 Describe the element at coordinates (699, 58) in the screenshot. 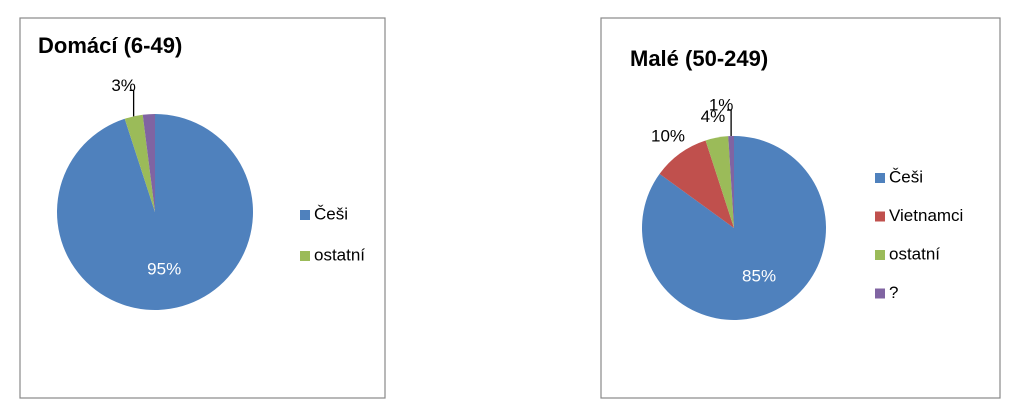

I see `chart-title: Malé (50-249)` at that location.